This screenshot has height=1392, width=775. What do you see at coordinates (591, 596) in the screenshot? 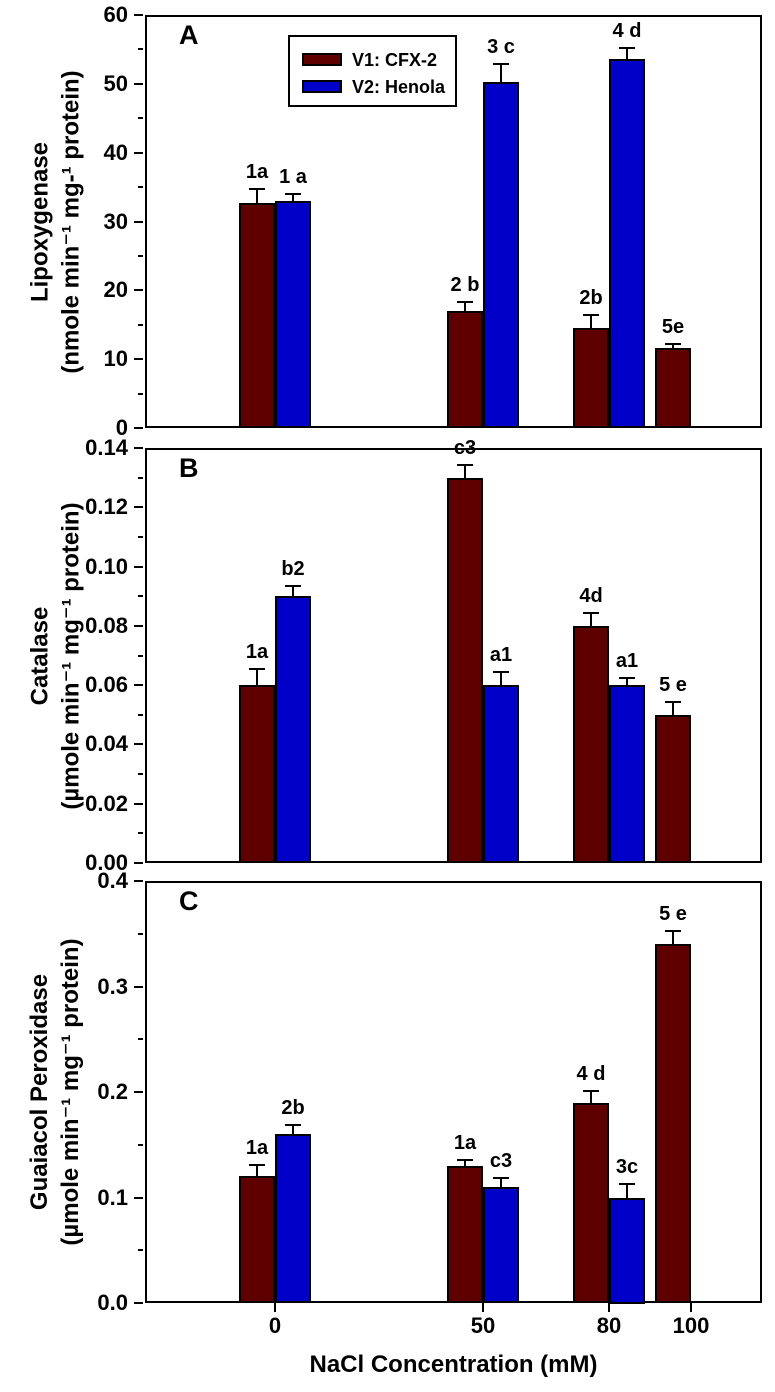
I see `bar-label: 4d` at bounding box center [591, 596].